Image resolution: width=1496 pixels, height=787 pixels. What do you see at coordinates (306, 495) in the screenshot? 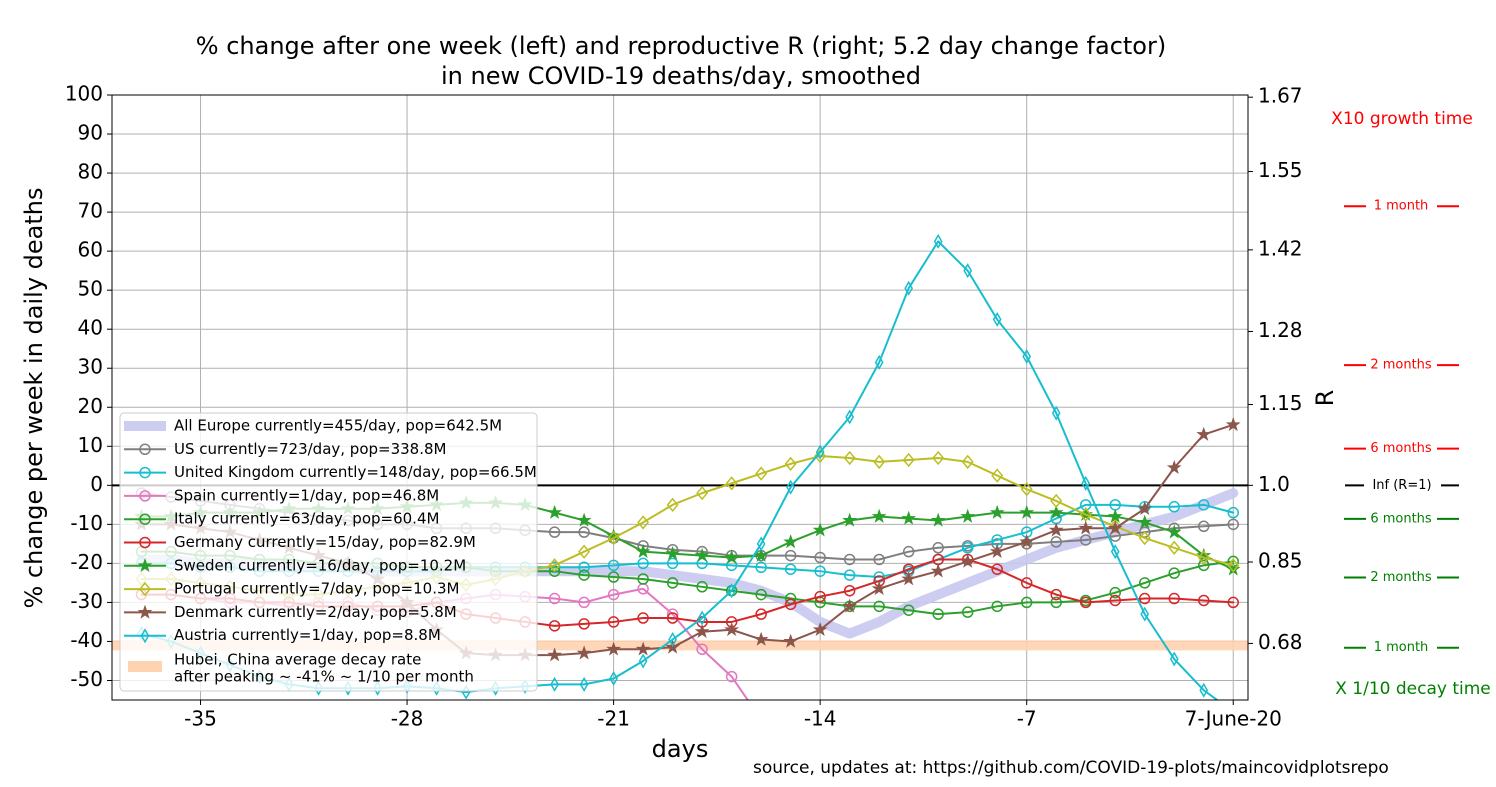
I see `legend-label: Spain currently=1/day, pop=46.8M` at bounding box center [306, 495].